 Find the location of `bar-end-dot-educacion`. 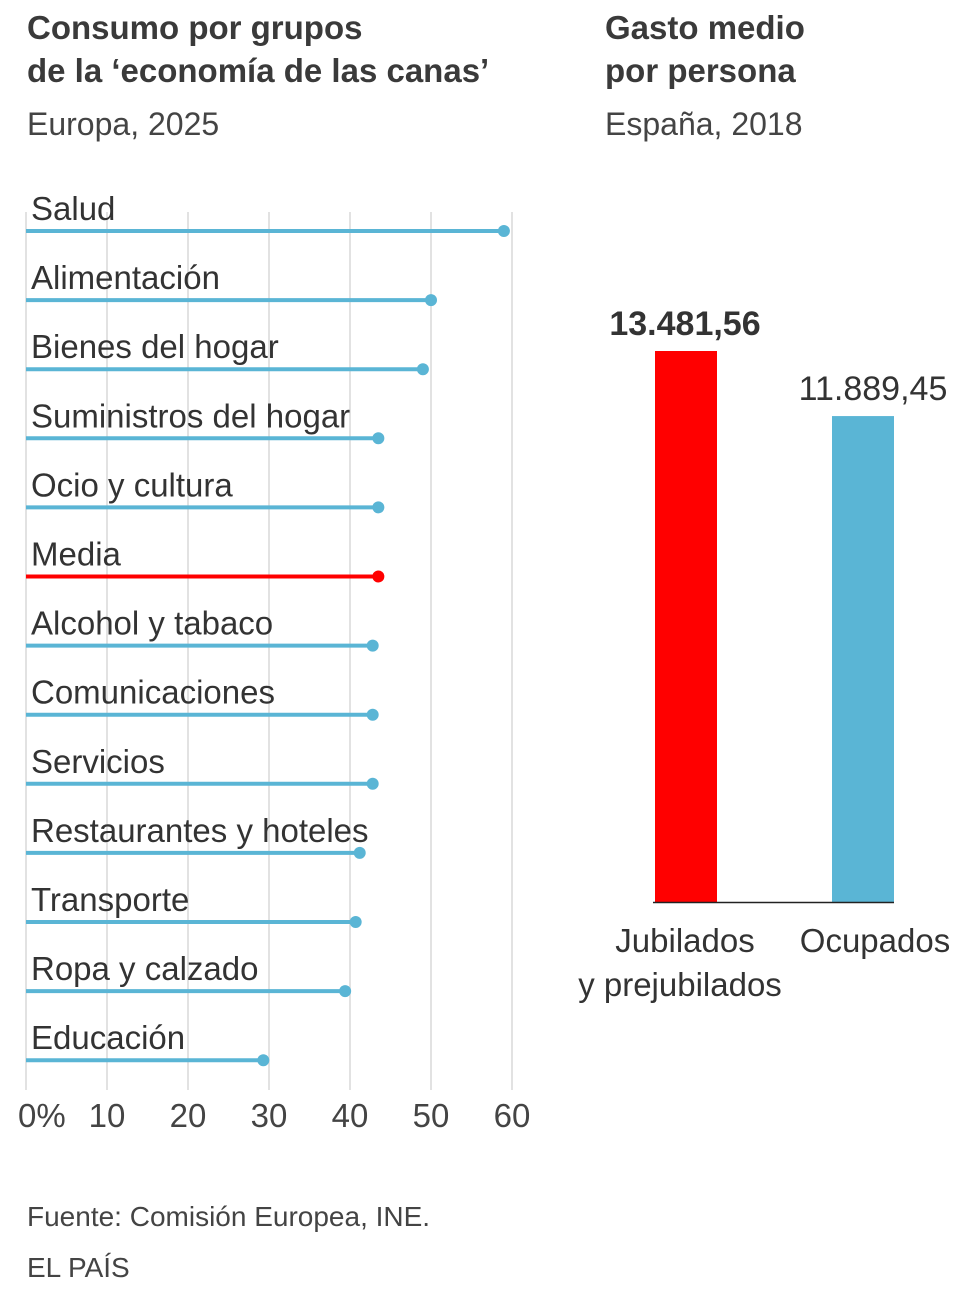

bar-end-dot-educacion is located at coordinates (263, 1060).